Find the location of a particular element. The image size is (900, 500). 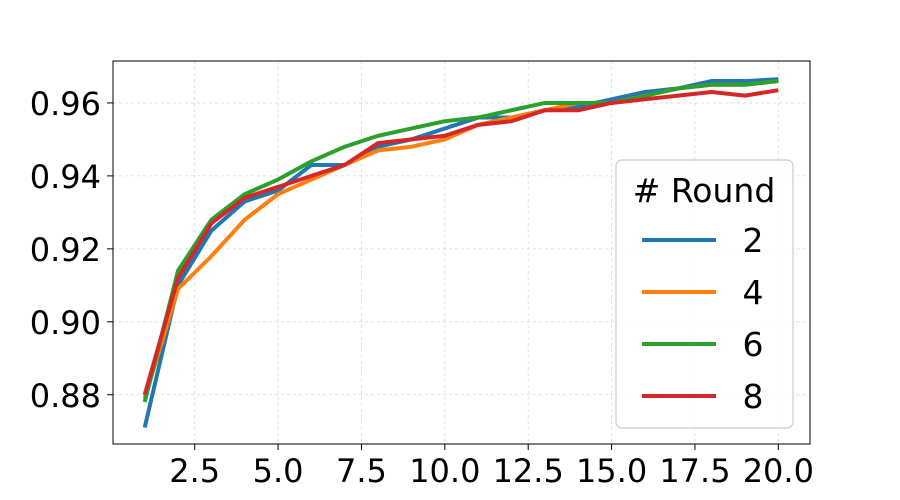

legend-label: 4 is located at coordinates (753, 292).